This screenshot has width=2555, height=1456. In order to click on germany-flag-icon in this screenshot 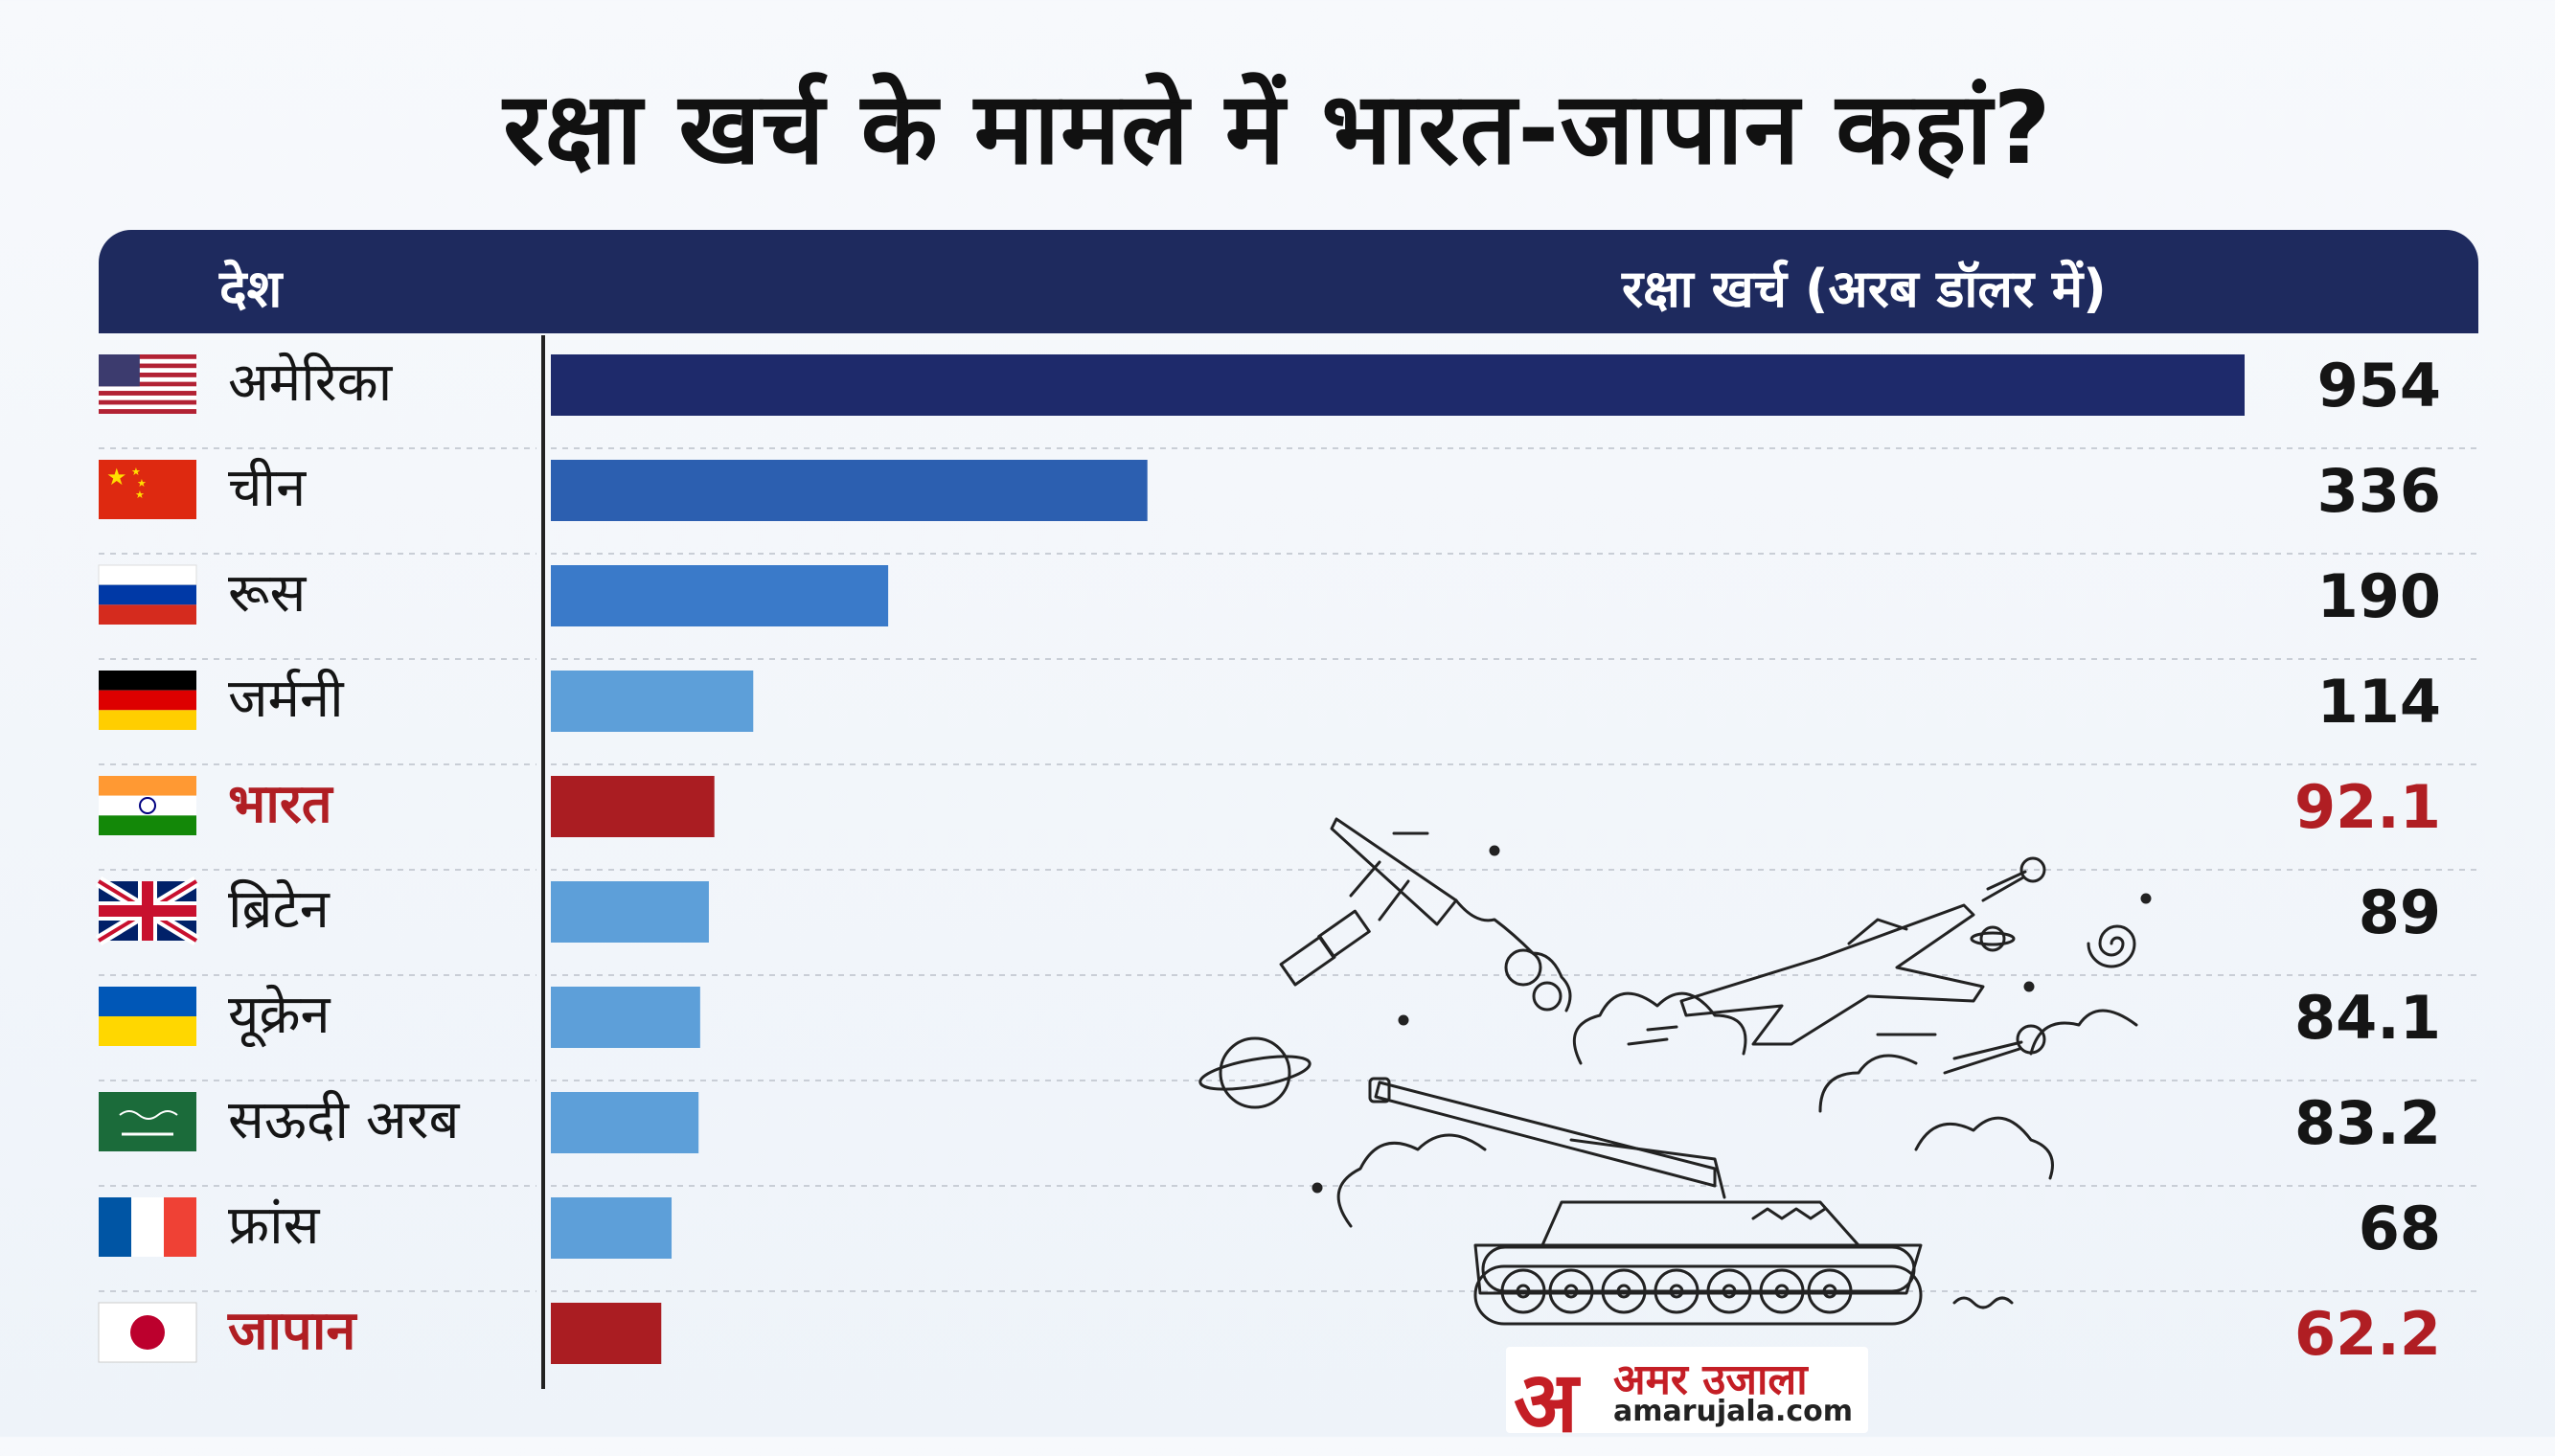, I will do `click(148, 701)`.